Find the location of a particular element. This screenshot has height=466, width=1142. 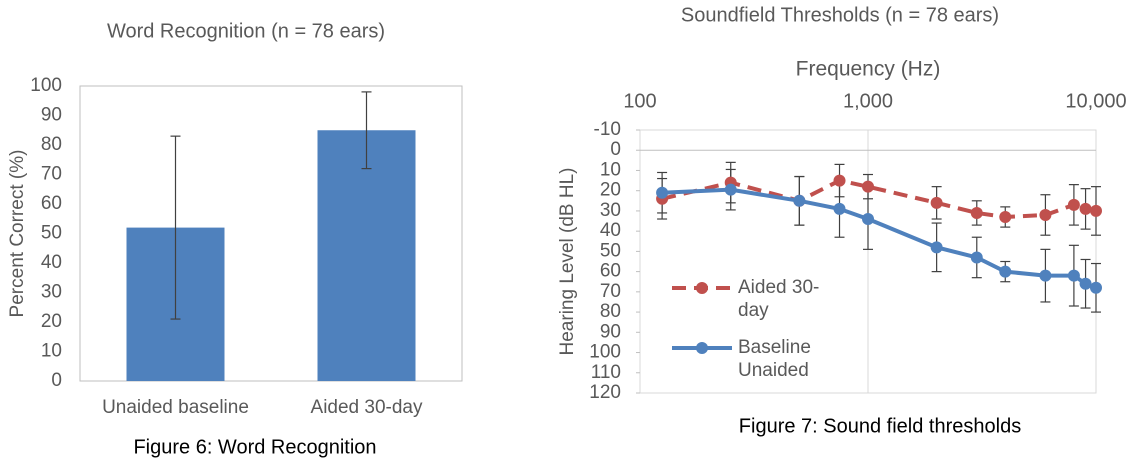

x-tick-label: Aided 30-day is located at coordinates (367, 407).